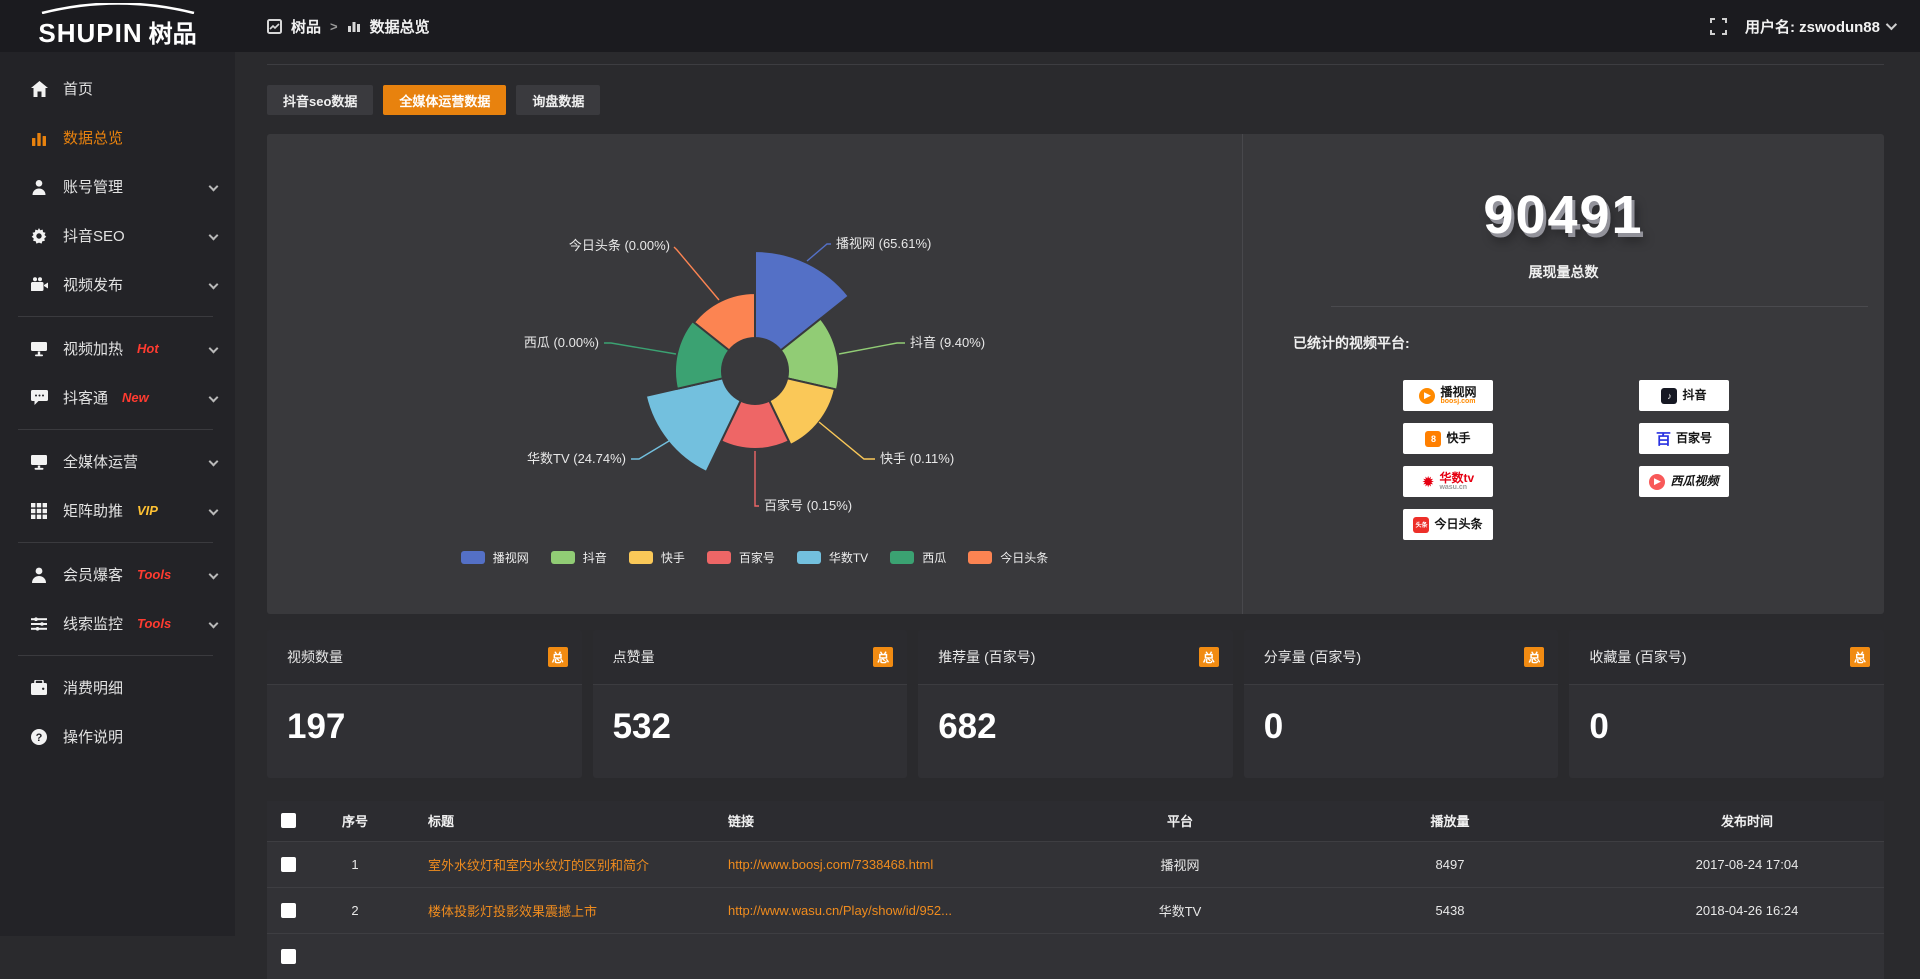  What do you see at coordinates (117, 736) in the screenshot?
I see `sidebar-item-操作说明: ?操作说明` at bounding box center [117, 736].